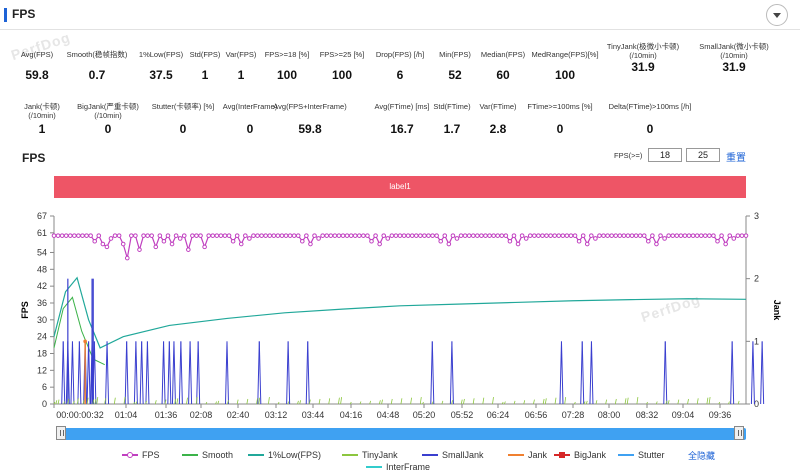 The width and height of the screenshot is (800, 476). Describe the element at coordinates (703, 155) in the screenshot. I see `fps-threshold-input-2: 25` at that location.